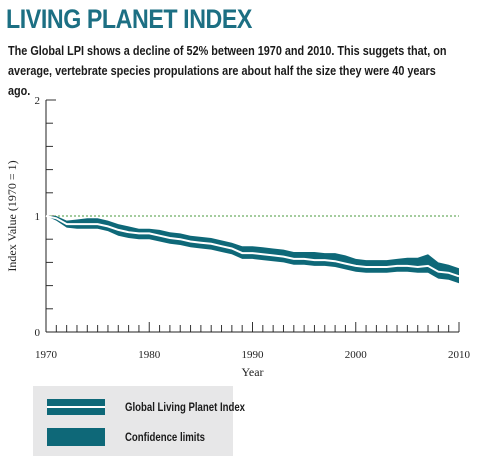 The height and width of the screenshot is (466, 480). Describe the element at coordinates (252, 246) in the screenshot. I see `living-planet-index-line` at that location.